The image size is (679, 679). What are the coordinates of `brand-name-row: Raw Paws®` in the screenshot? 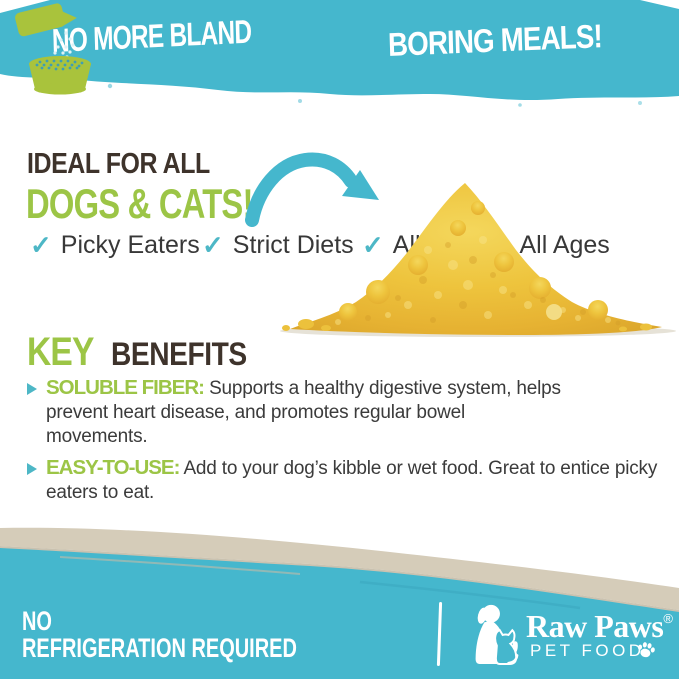 It's located at (599, 626).